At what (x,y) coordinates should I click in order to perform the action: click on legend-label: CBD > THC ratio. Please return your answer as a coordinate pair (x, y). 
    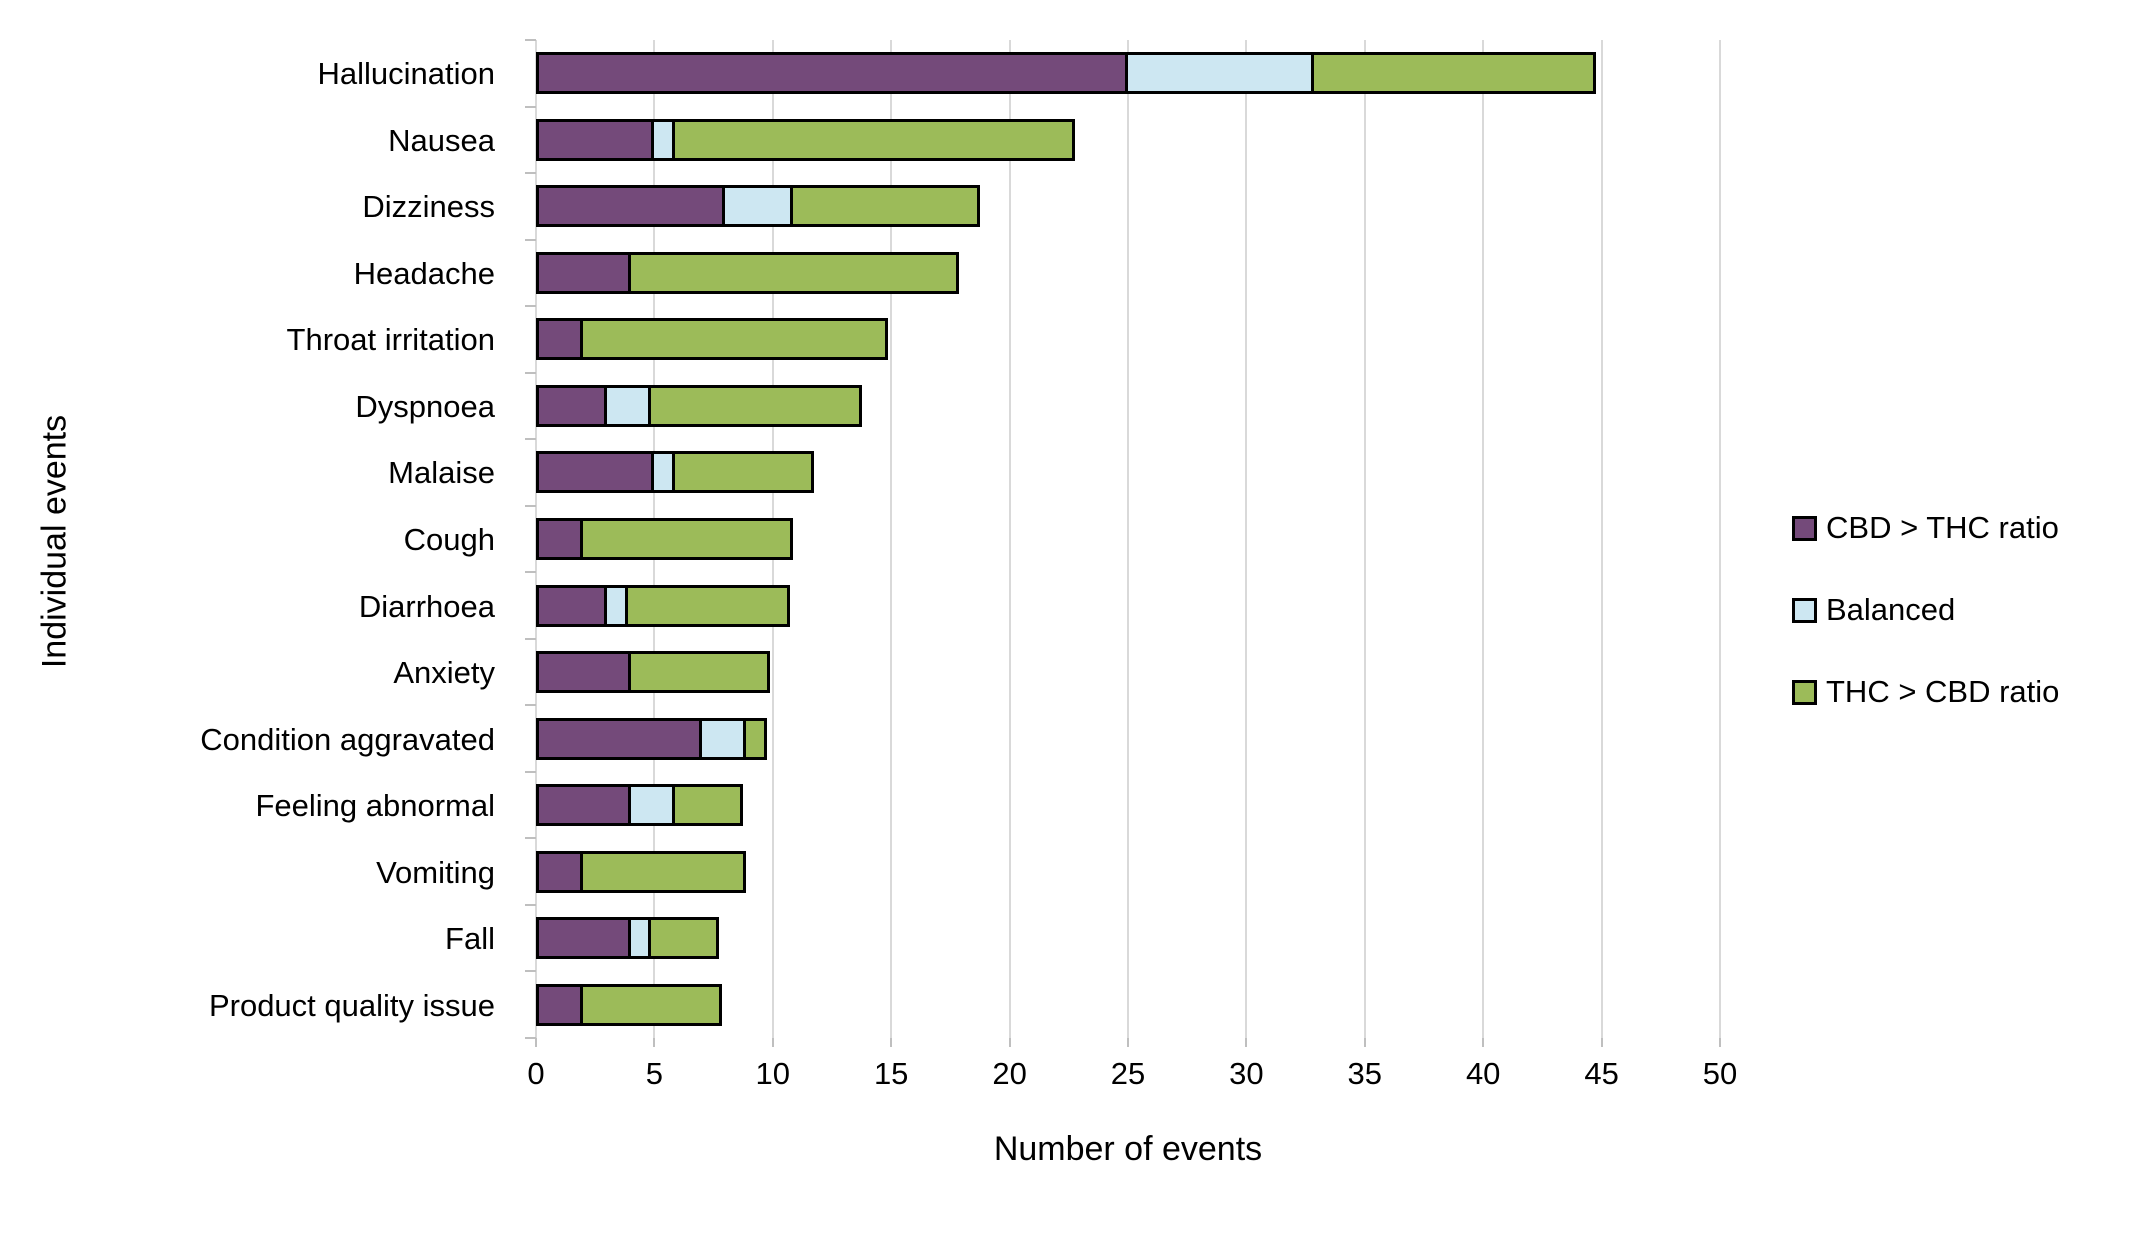
    Looking at the image, I should click on (1942, 527).